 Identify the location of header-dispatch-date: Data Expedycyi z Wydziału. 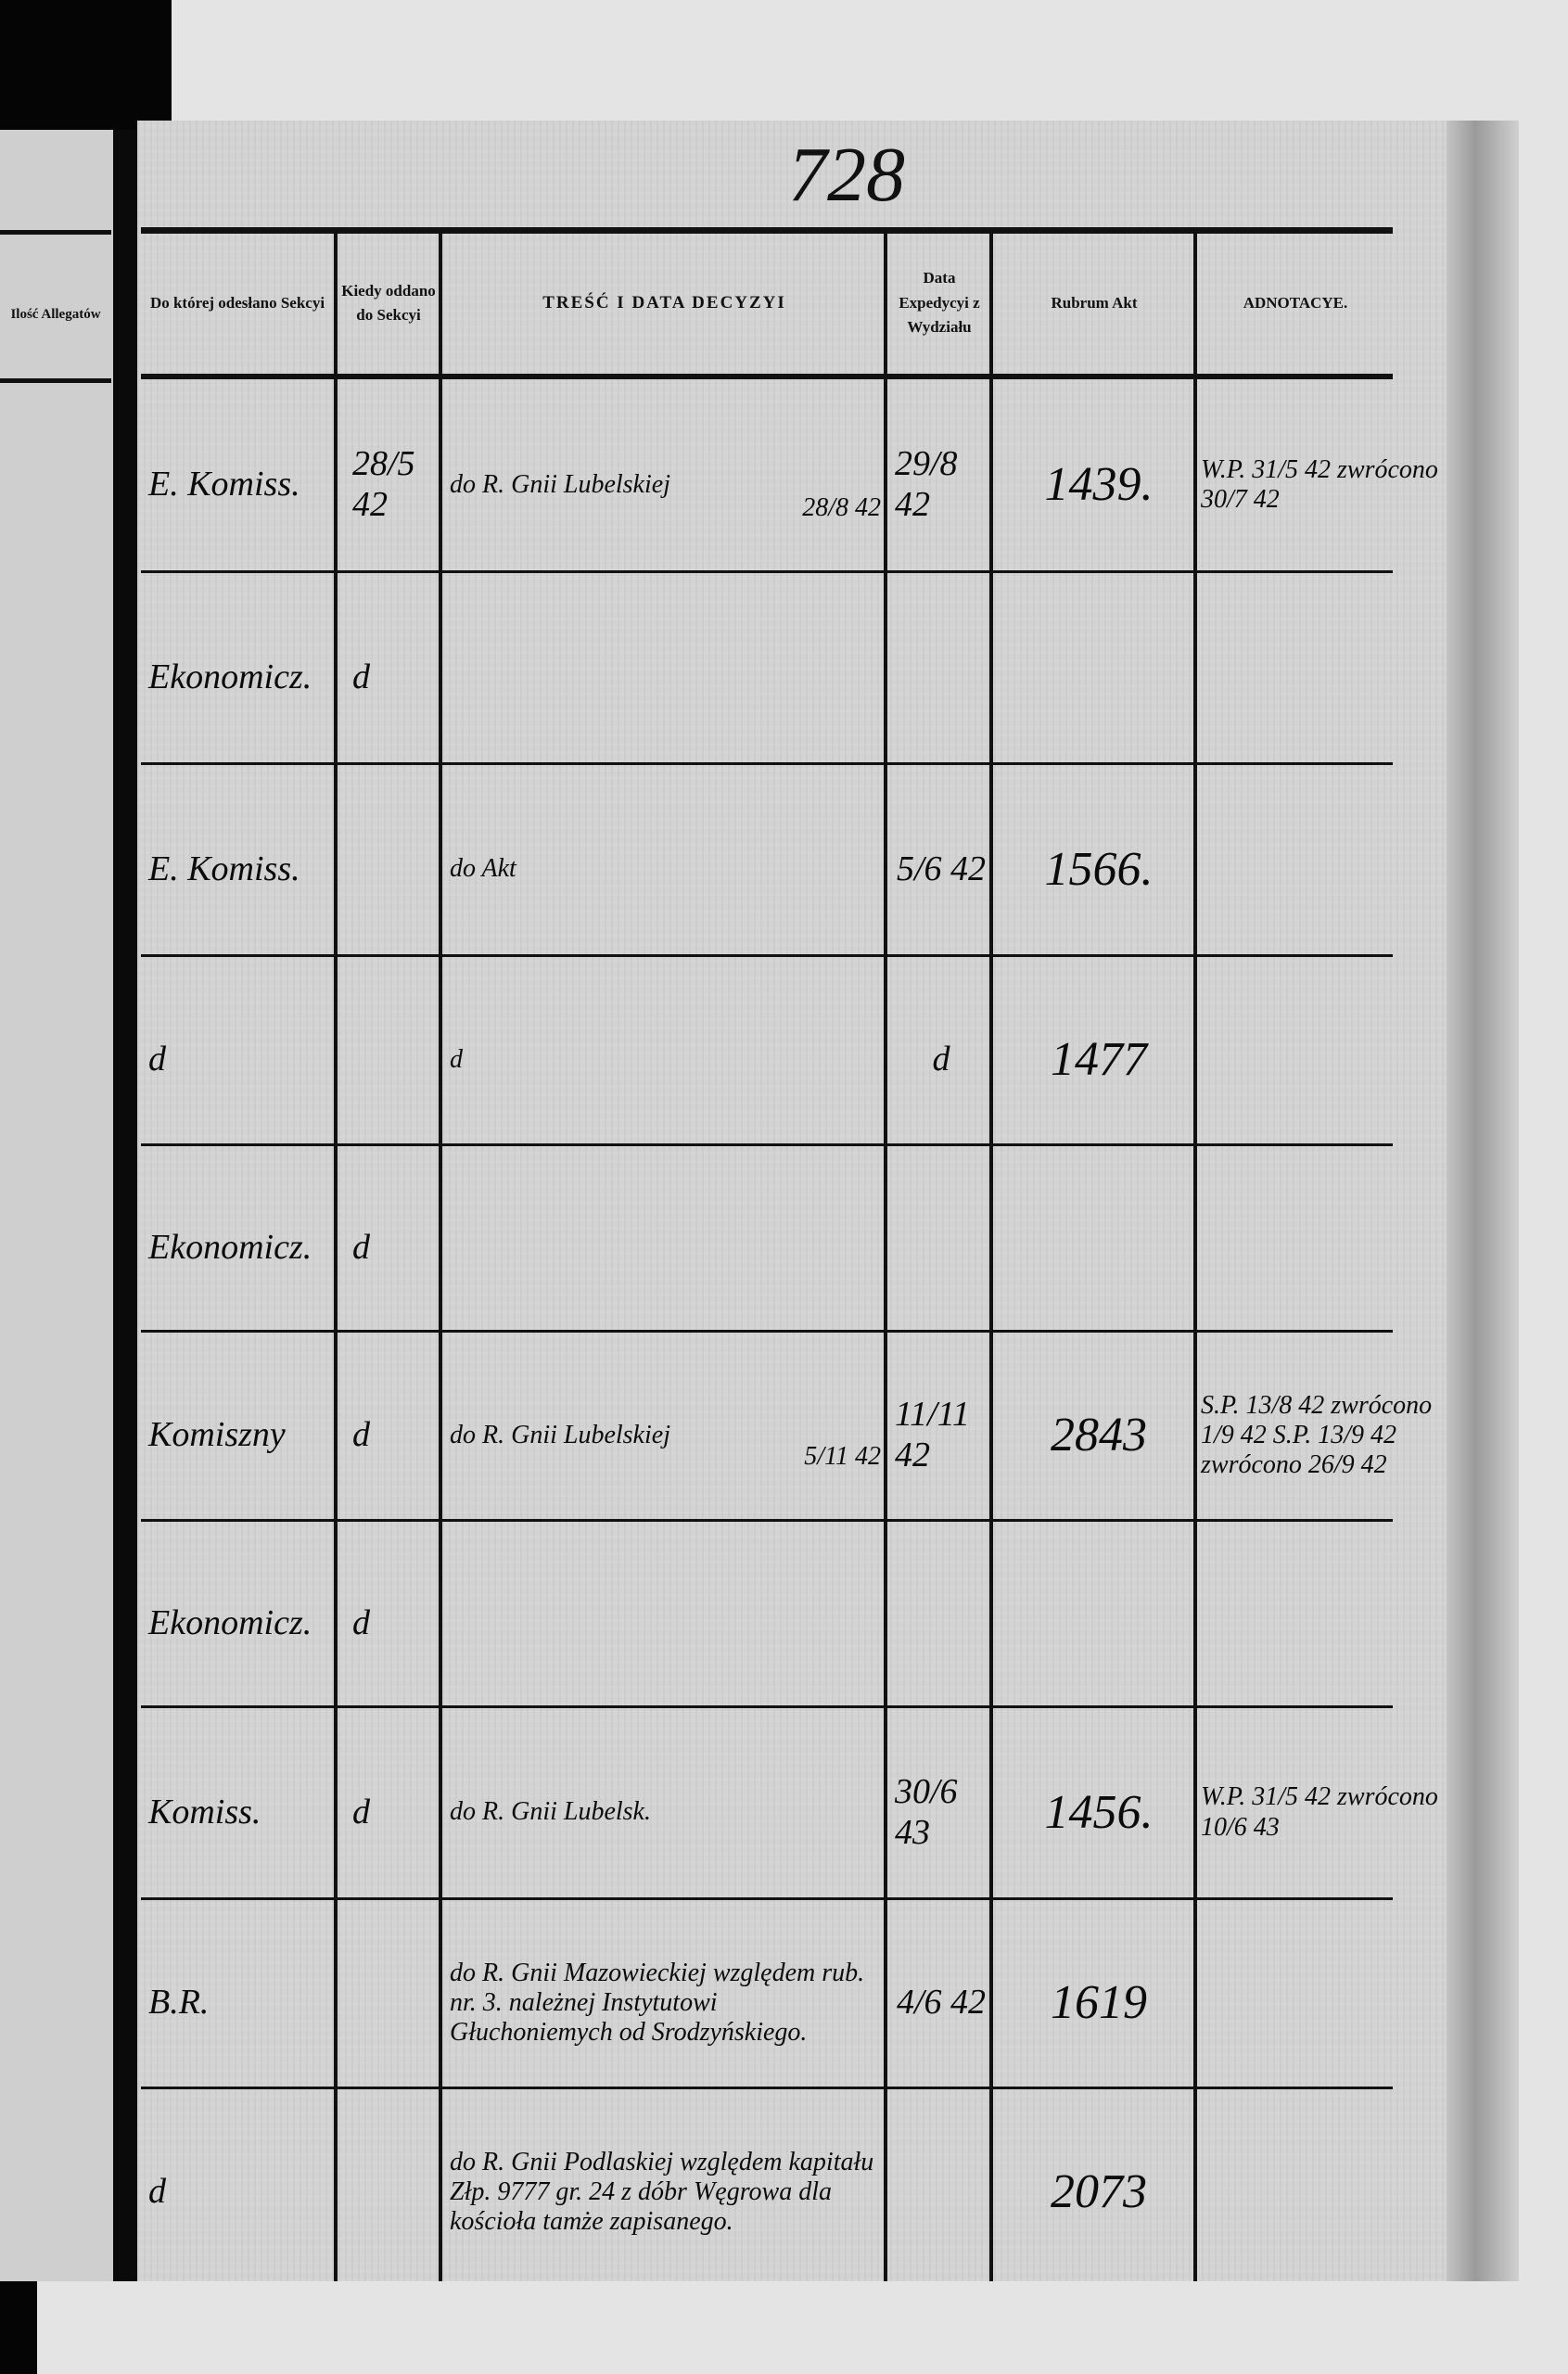
(939, 303).